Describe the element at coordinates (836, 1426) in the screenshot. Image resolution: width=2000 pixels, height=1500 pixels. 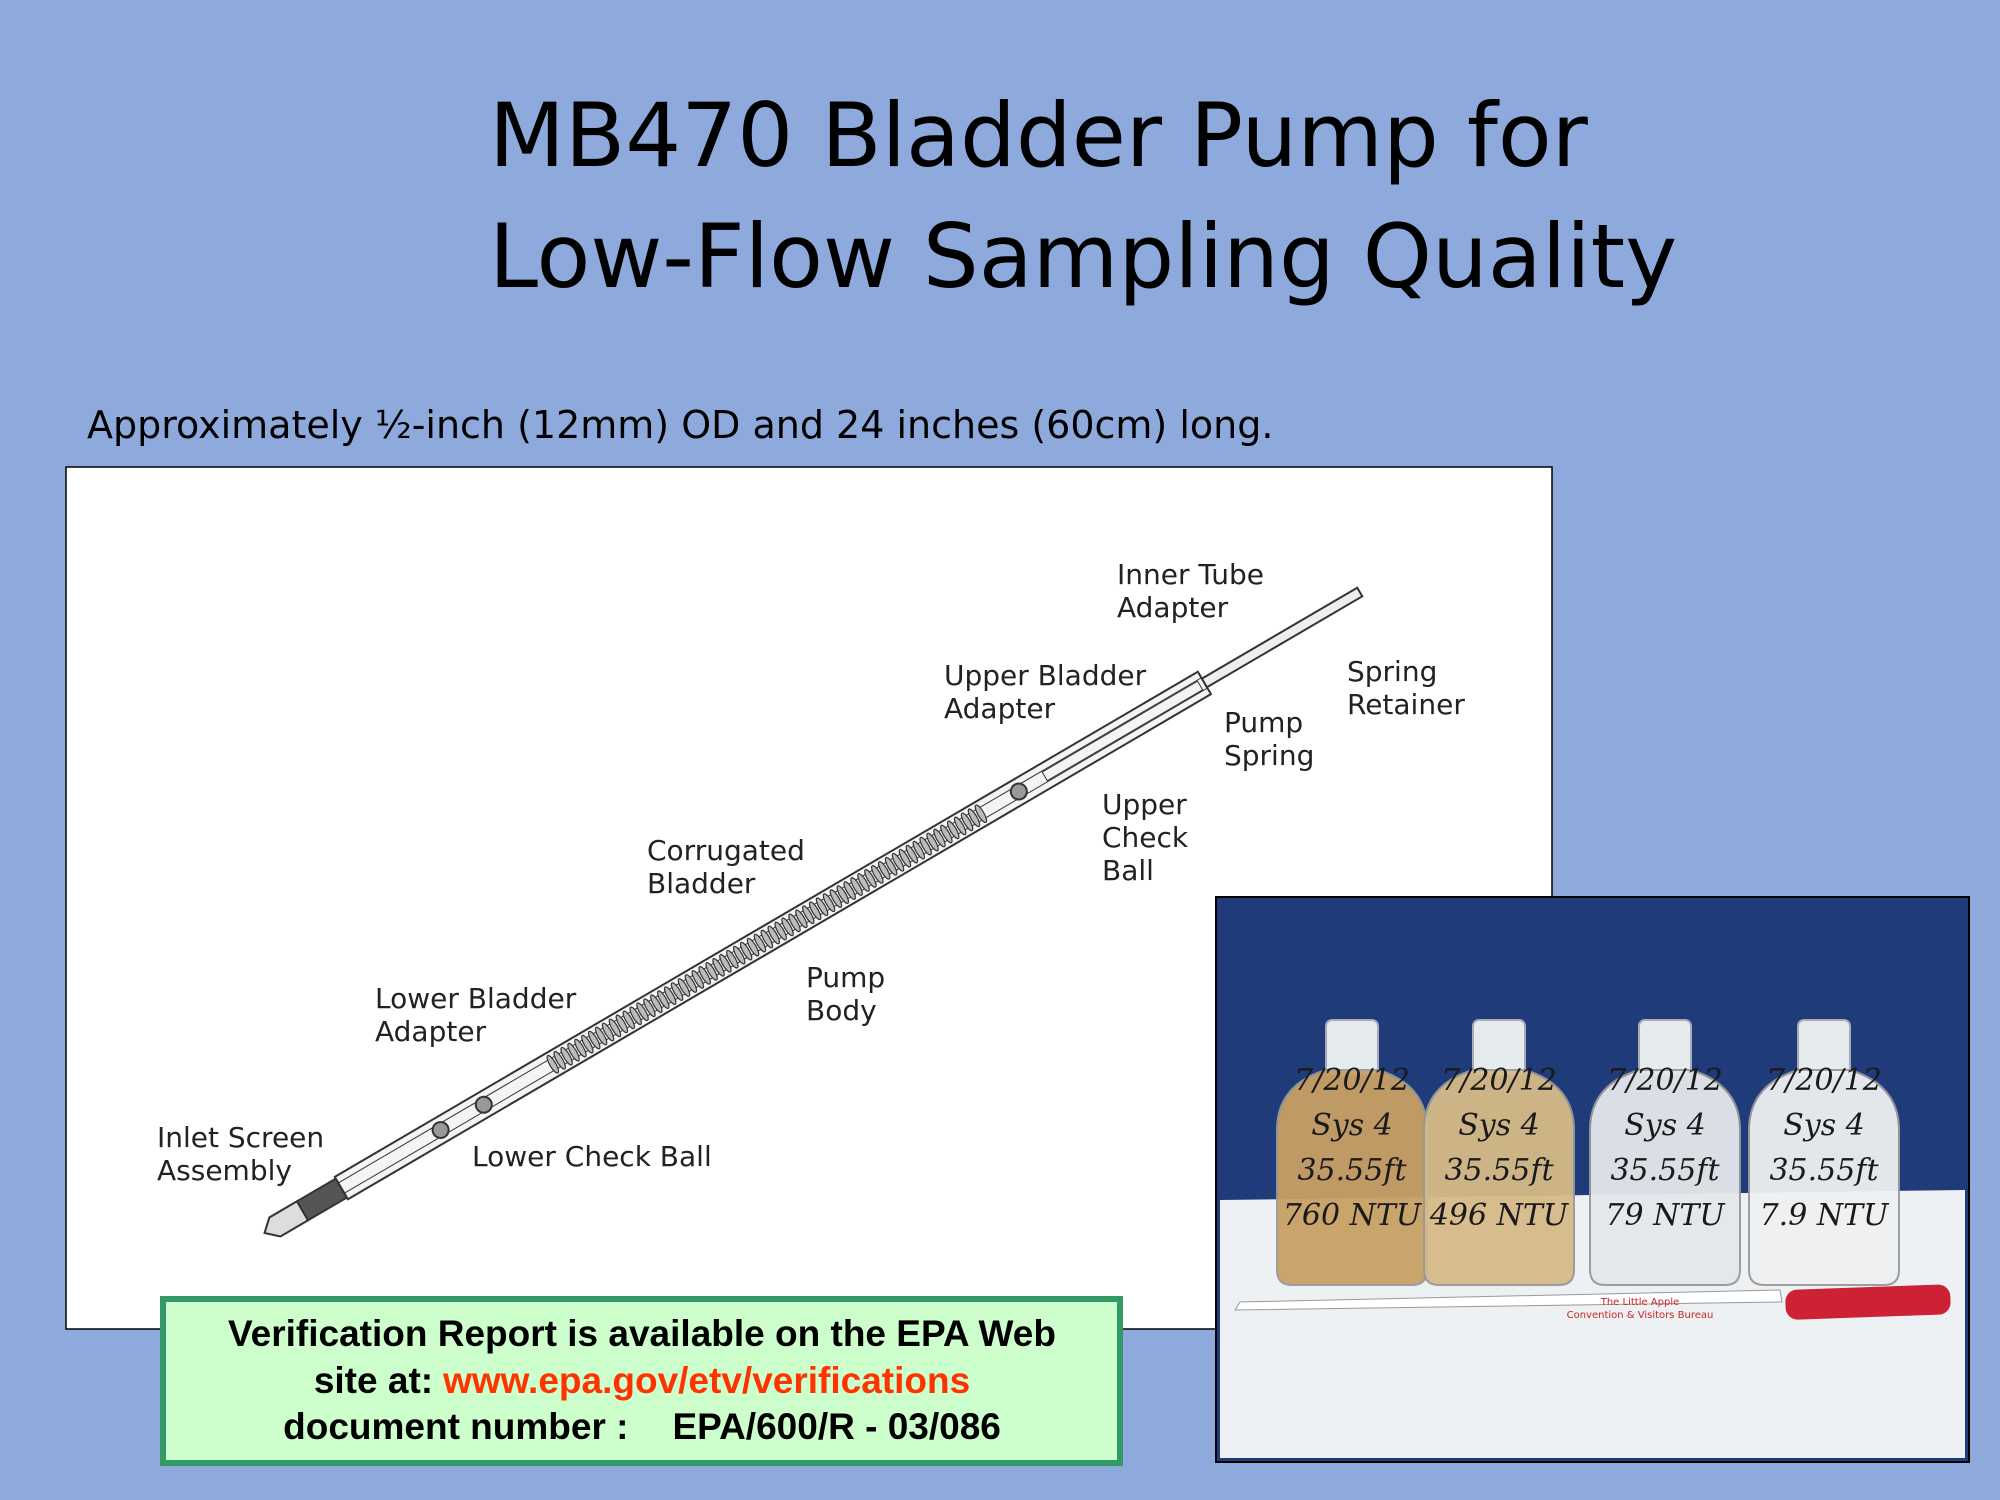
I see `note-text: EPA/600/R - 03/086` at that location.